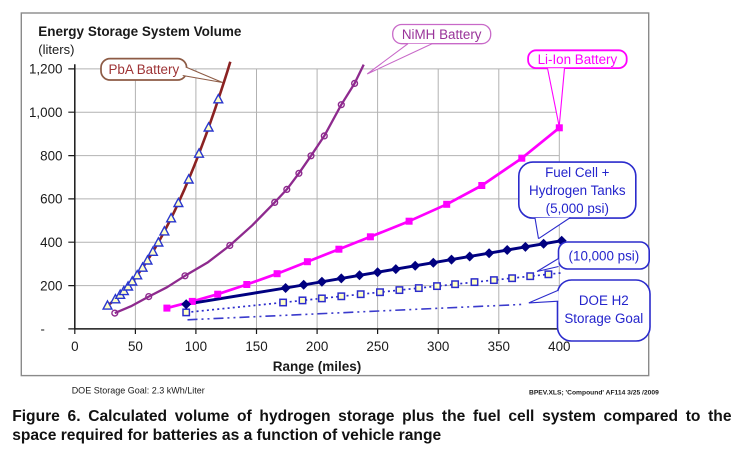  What do you see at coordinates (56, 49) in the screenshot?
I see `svg-text: (liters)` at bounding box center [56, 49].